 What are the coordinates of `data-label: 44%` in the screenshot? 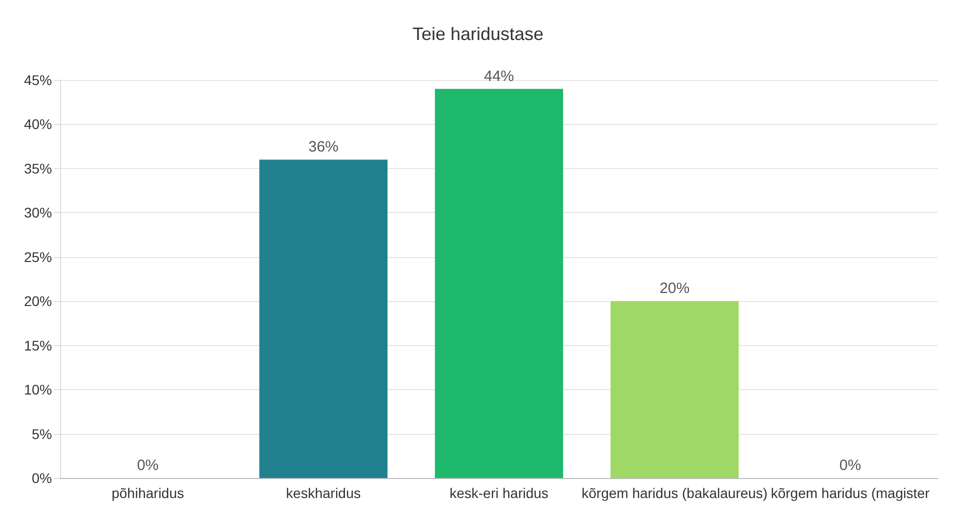 It's located at (499, 76).